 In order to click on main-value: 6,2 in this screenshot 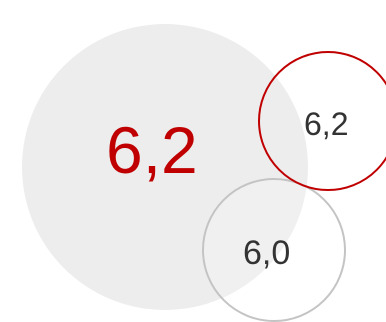, I will do `click(152, 150)`.